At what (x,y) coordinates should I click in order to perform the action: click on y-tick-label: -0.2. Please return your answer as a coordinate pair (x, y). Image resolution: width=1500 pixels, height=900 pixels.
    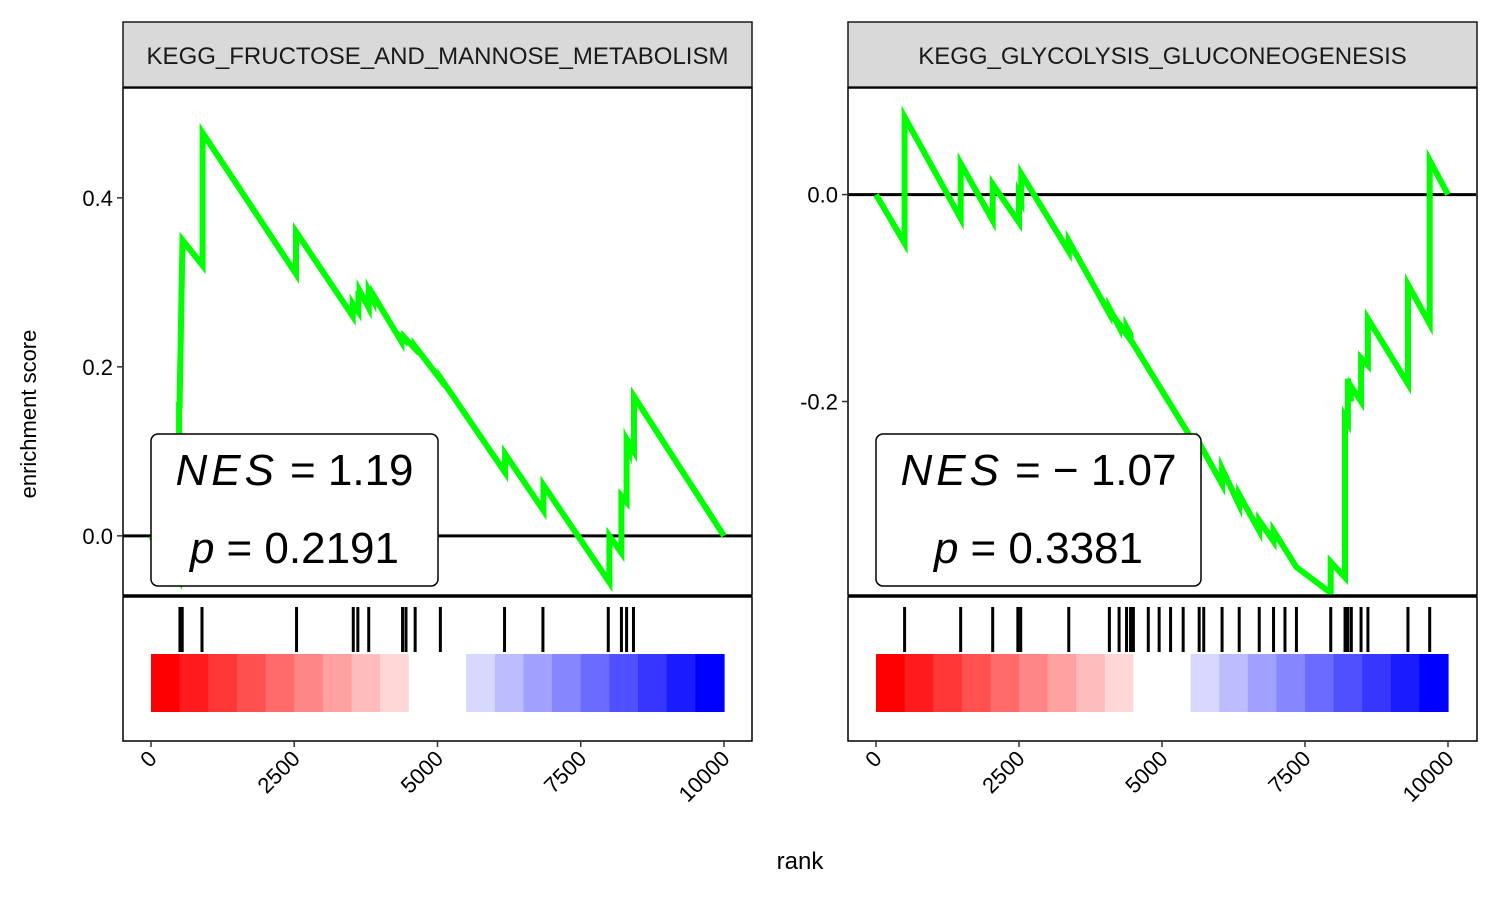
    Looking at the image, I should click on (819, 402).